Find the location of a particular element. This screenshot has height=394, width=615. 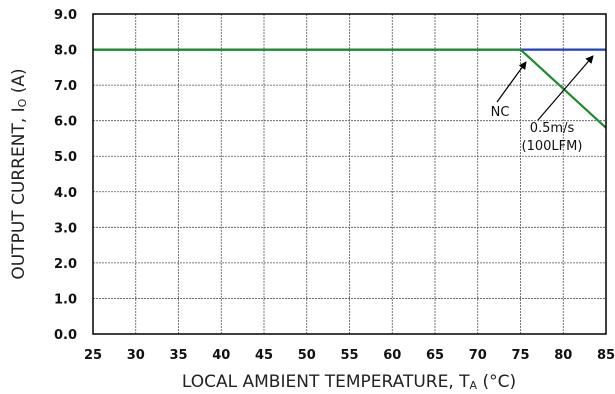

x-tick-label: 40 is located at coordinates (221, 355).